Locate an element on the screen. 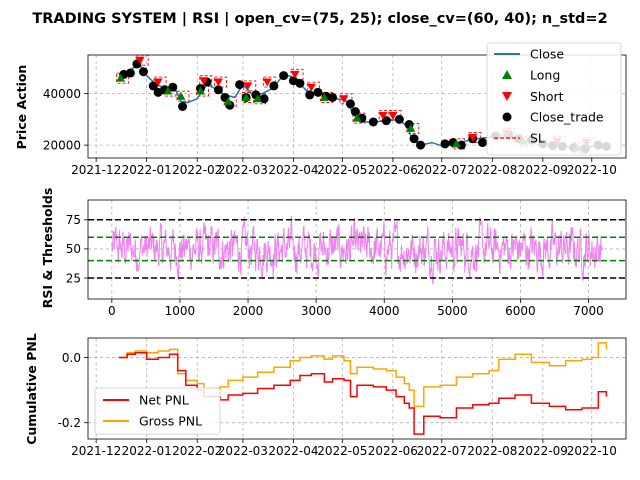 The height and width of the screenshot is (480, 640). legend-gross-pnl-label: Gross PNL is located at coordinates (170, 421).